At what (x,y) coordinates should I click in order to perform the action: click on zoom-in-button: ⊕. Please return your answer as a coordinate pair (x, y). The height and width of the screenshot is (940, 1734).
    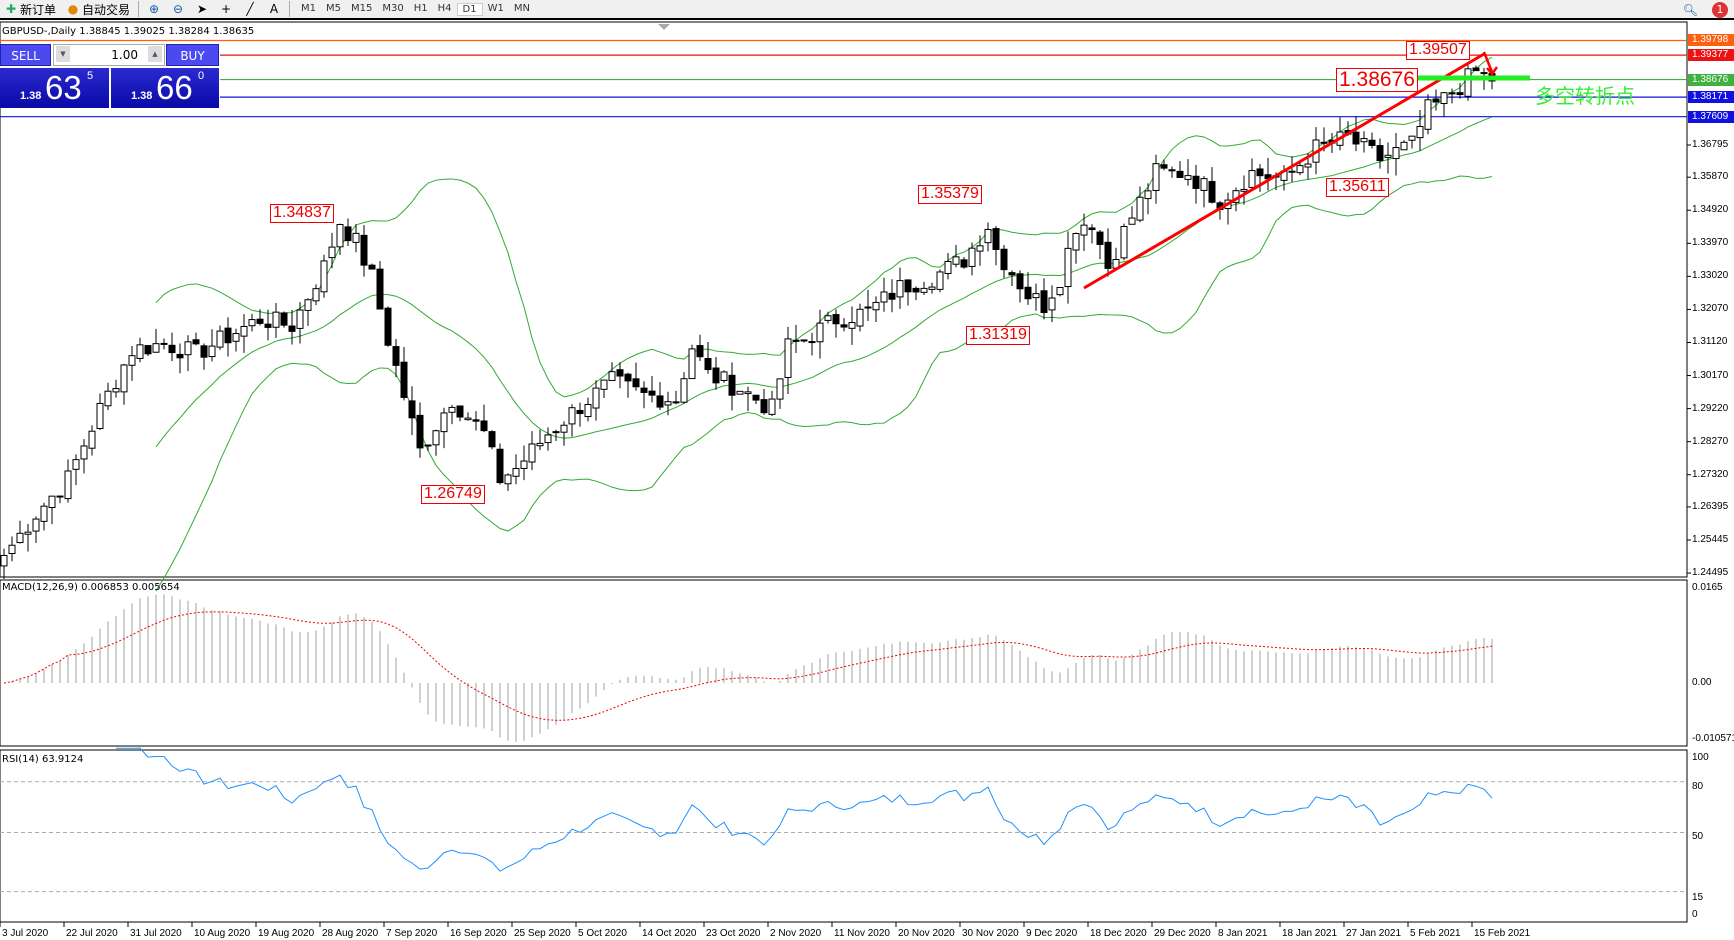
    Looking at the image, I should click on (154, 9).